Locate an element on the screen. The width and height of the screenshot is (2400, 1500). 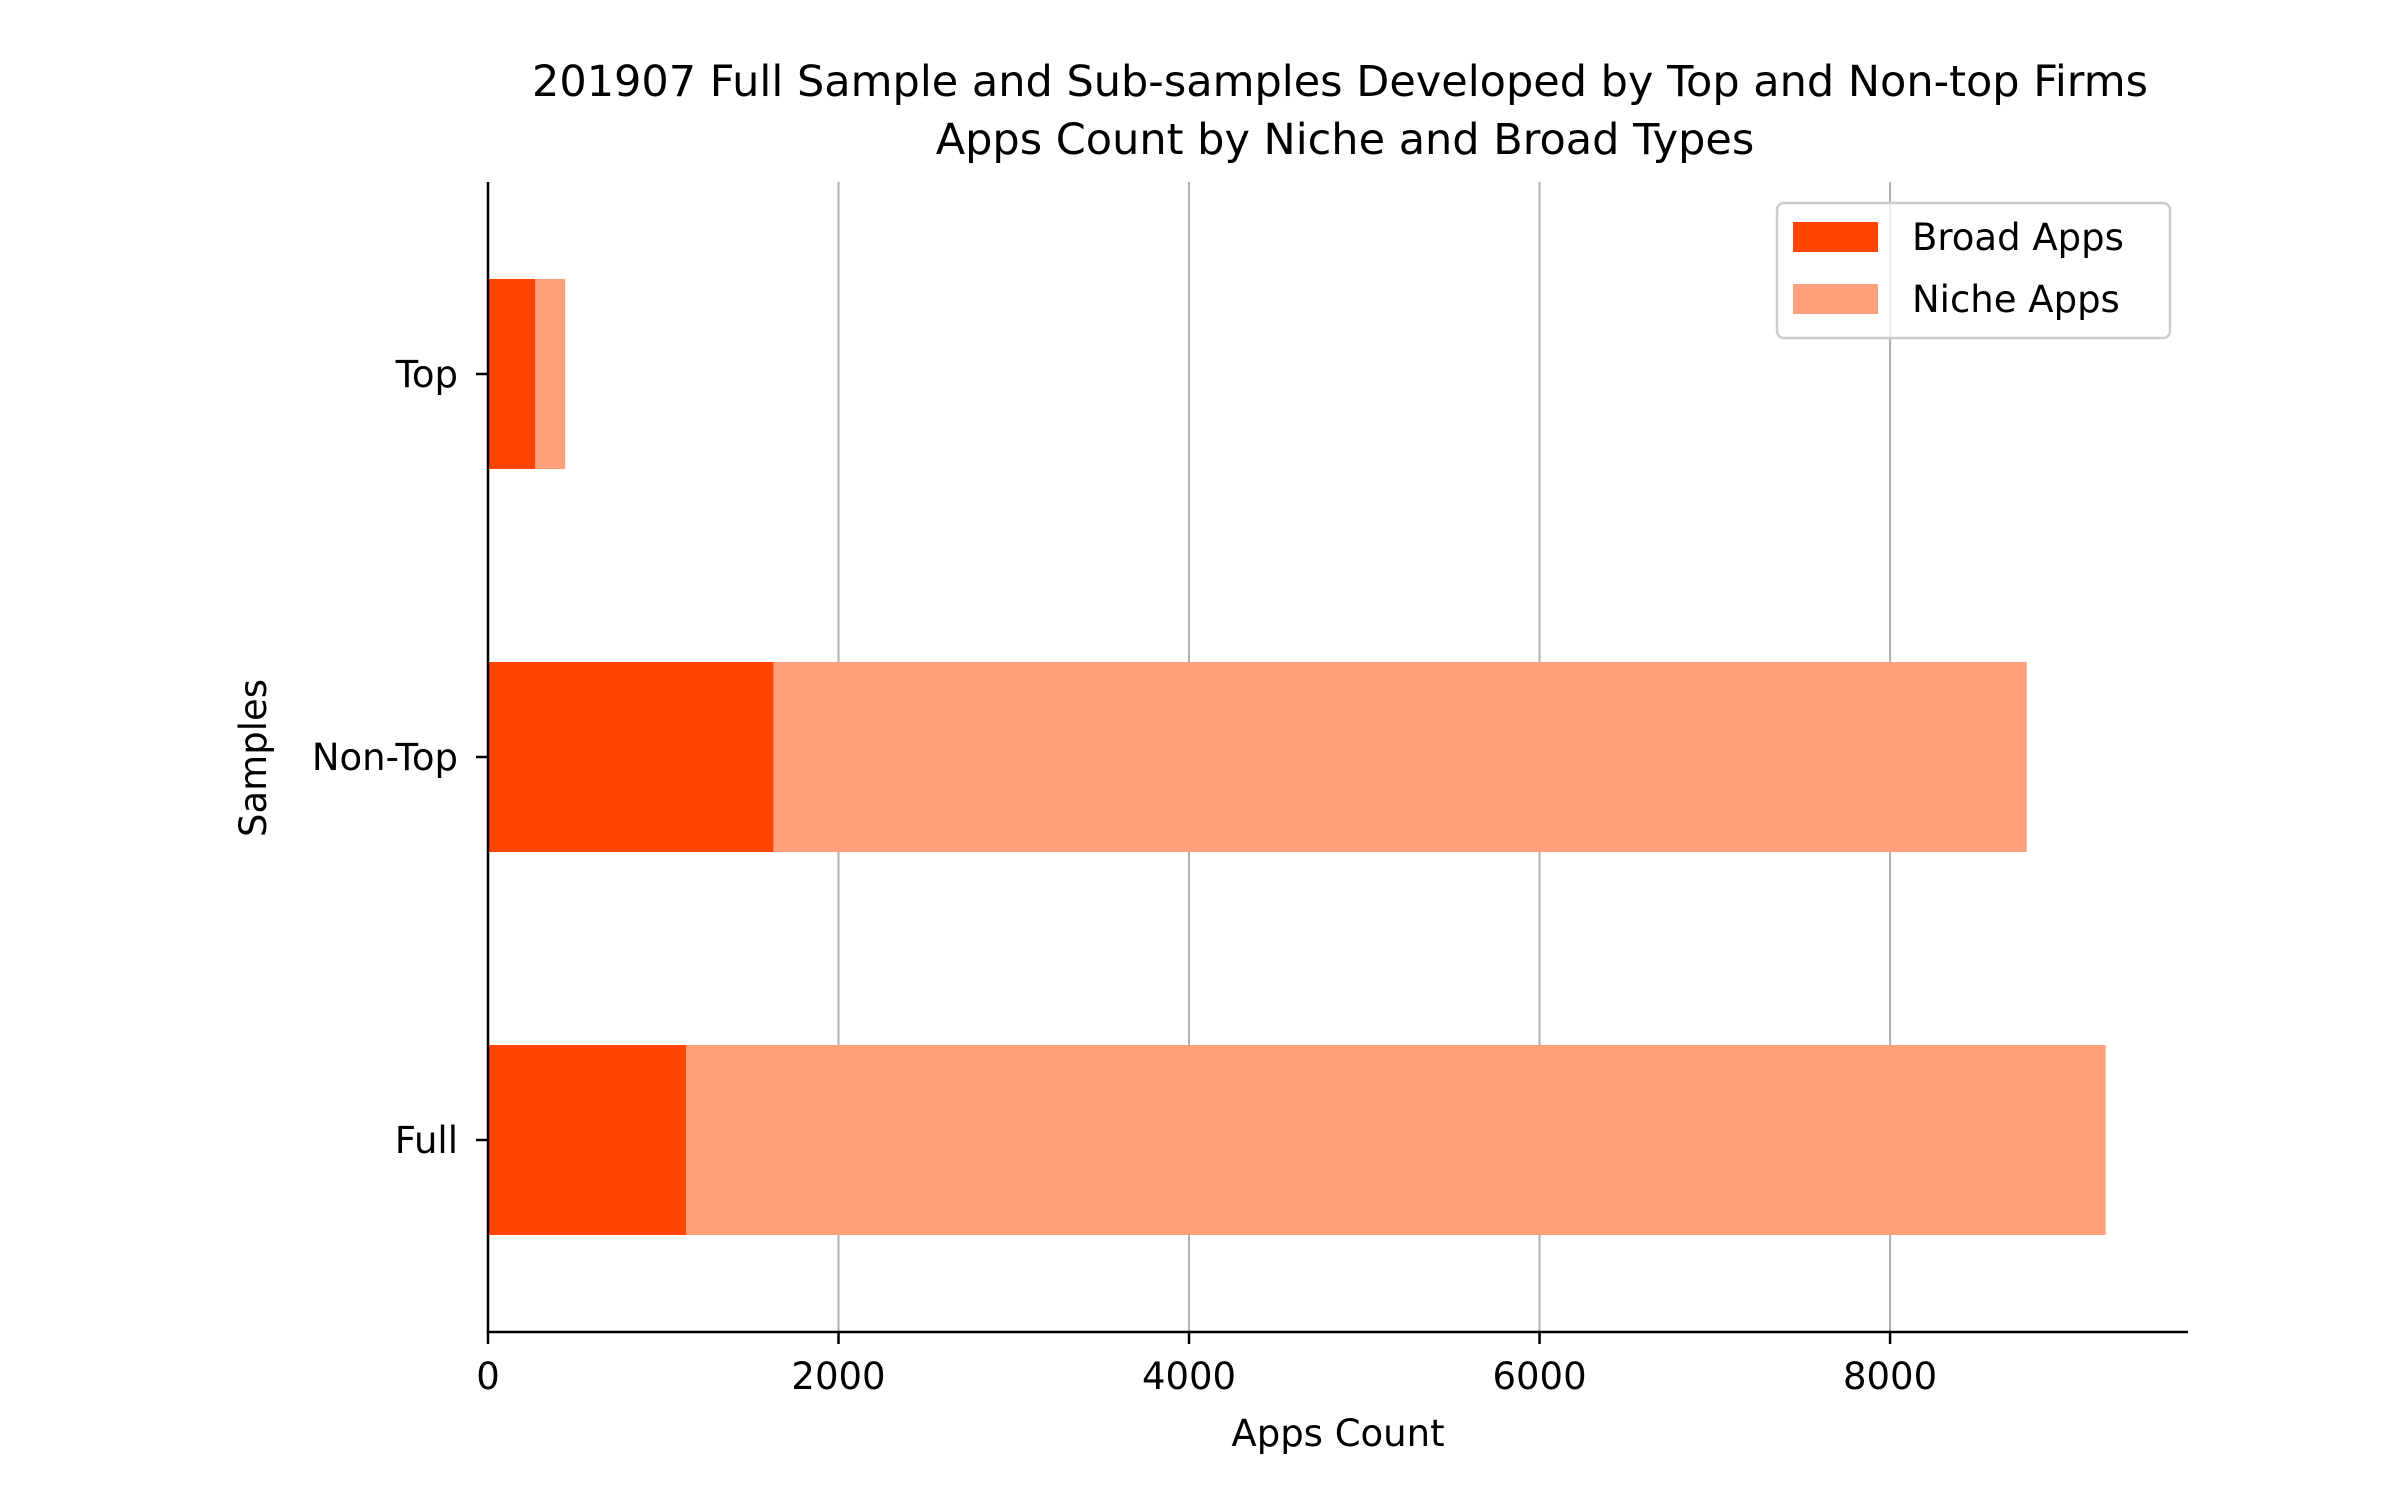
legend: Broad Apps Niche Apps is located at coordinates (1973, 270).